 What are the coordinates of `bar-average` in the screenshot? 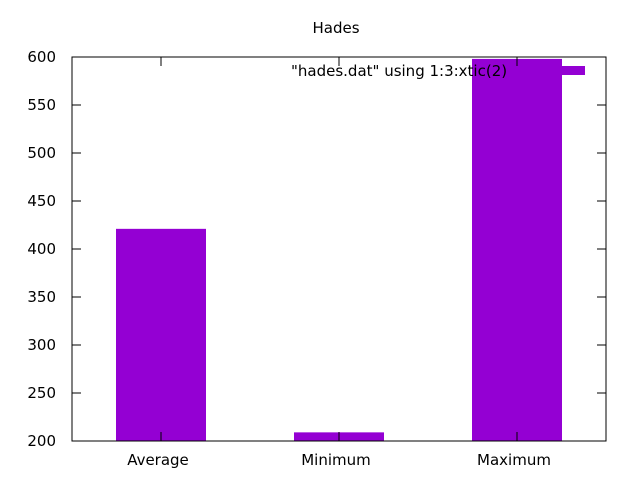 It's located at (161, 334).